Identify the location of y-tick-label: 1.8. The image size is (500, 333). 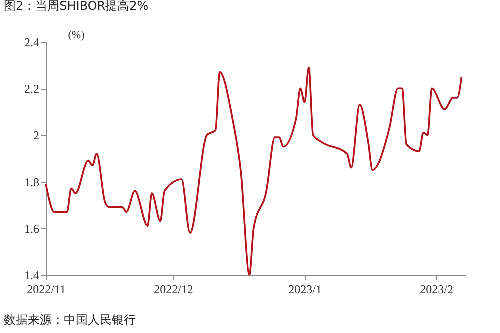
(32, 182).